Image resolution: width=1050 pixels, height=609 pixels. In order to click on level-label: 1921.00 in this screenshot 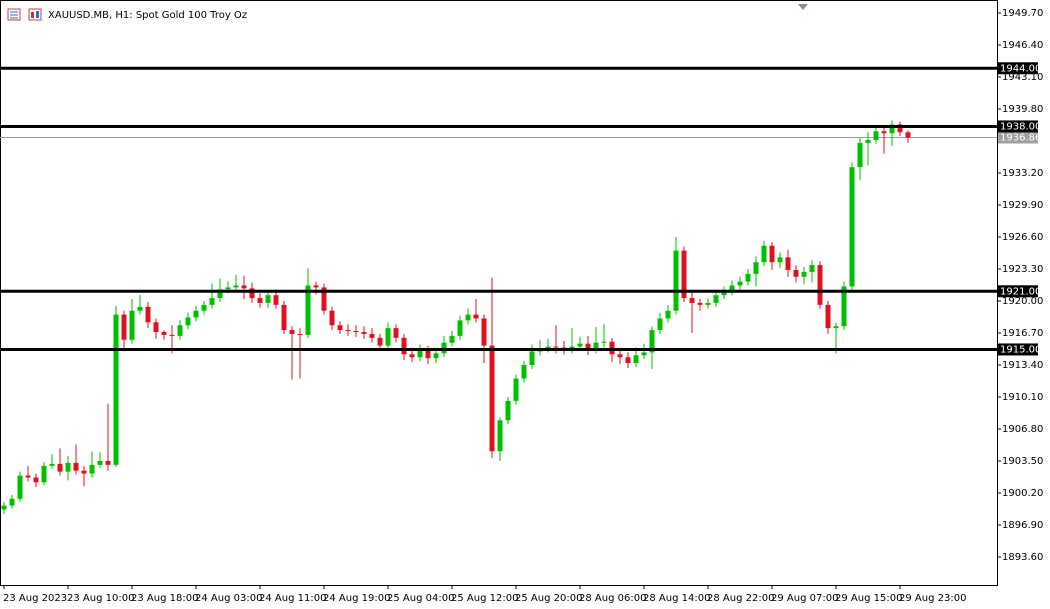, I will do `click(1020, 291)`.